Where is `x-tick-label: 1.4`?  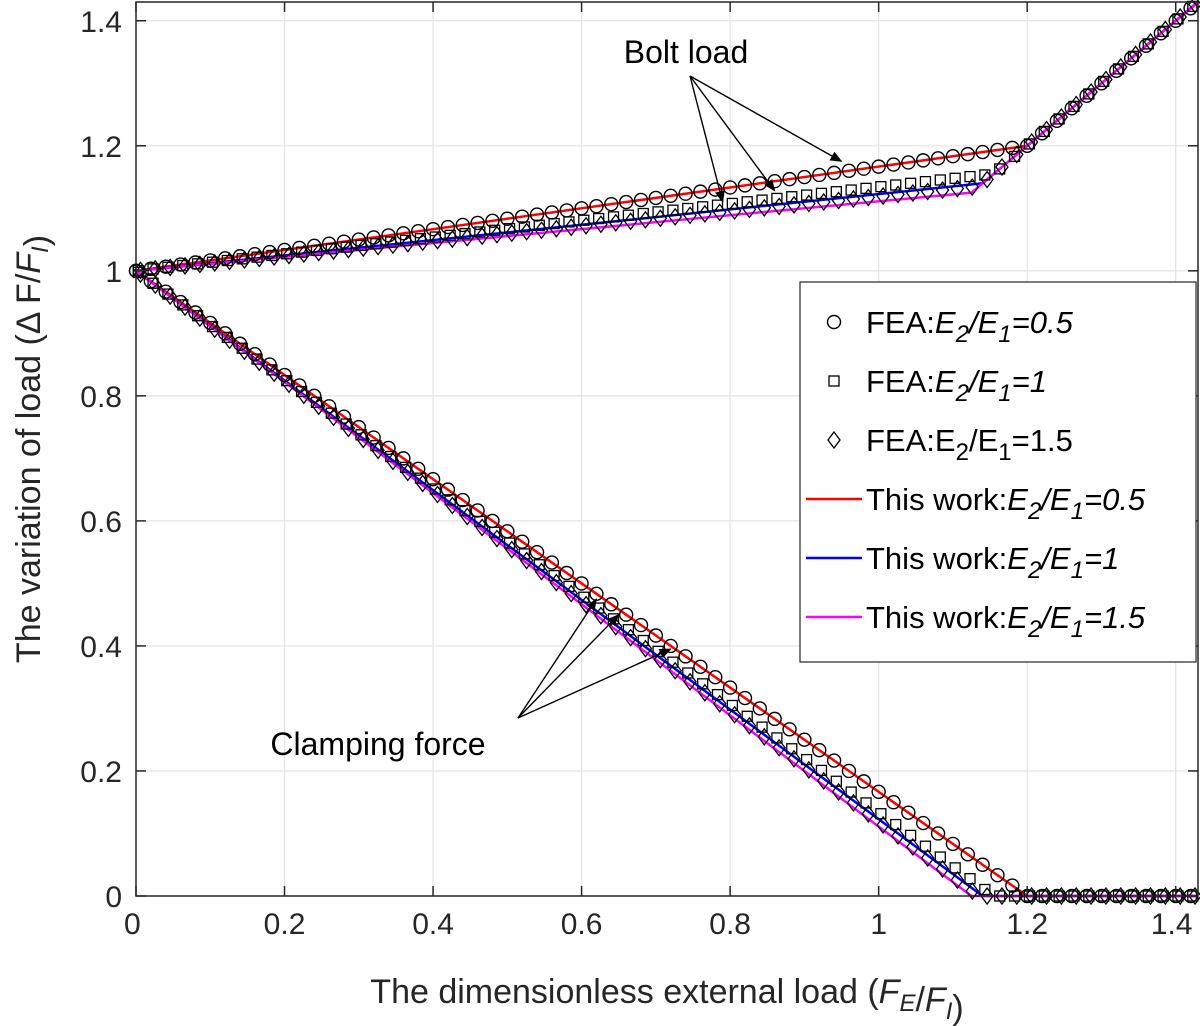
x-tick-label: 1.4 is located at coordinates (1172, 924).